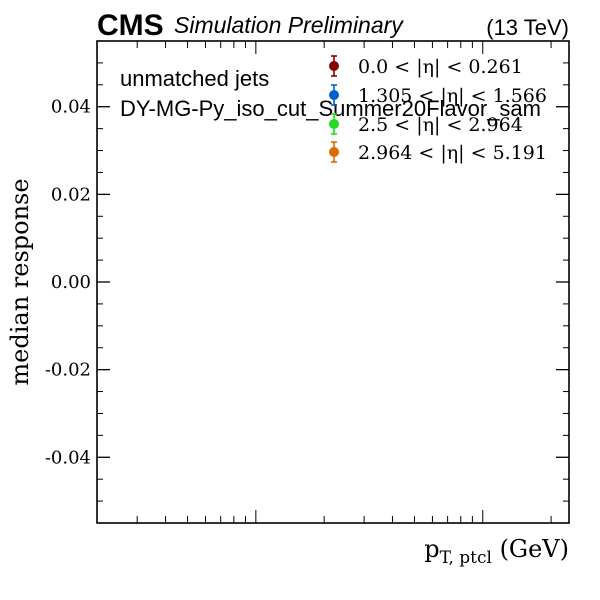 The image size is (600, 600). Describe the element at coordinates (452, 96) in the screenshot. I see `legend-label: 1.305 < |η| < 1.566` at that location.